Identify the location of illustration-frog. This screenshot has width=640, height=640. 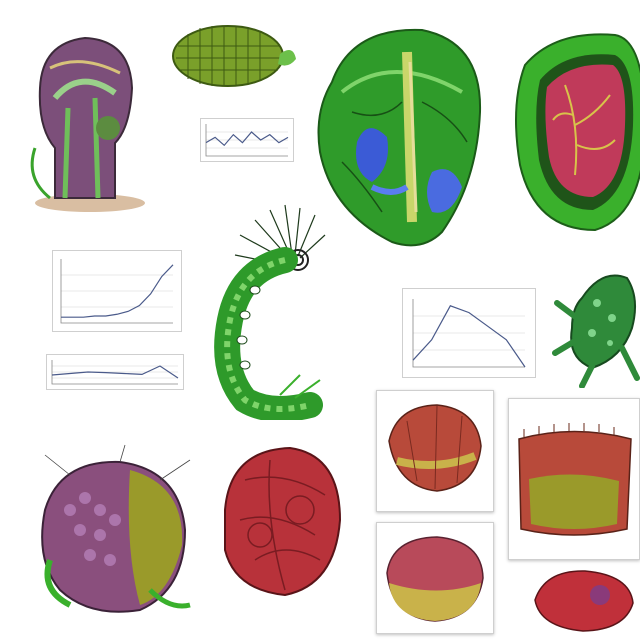
(596, 323).